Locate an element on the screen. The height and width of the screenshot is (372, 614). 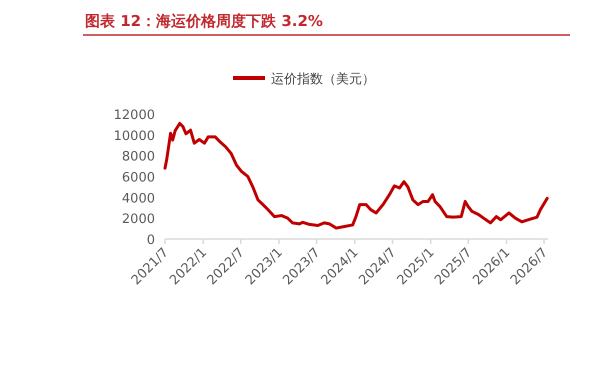
chart-title: 图表 12：海运价格周度下跌 3.2% is located at coordinates (204, 21).